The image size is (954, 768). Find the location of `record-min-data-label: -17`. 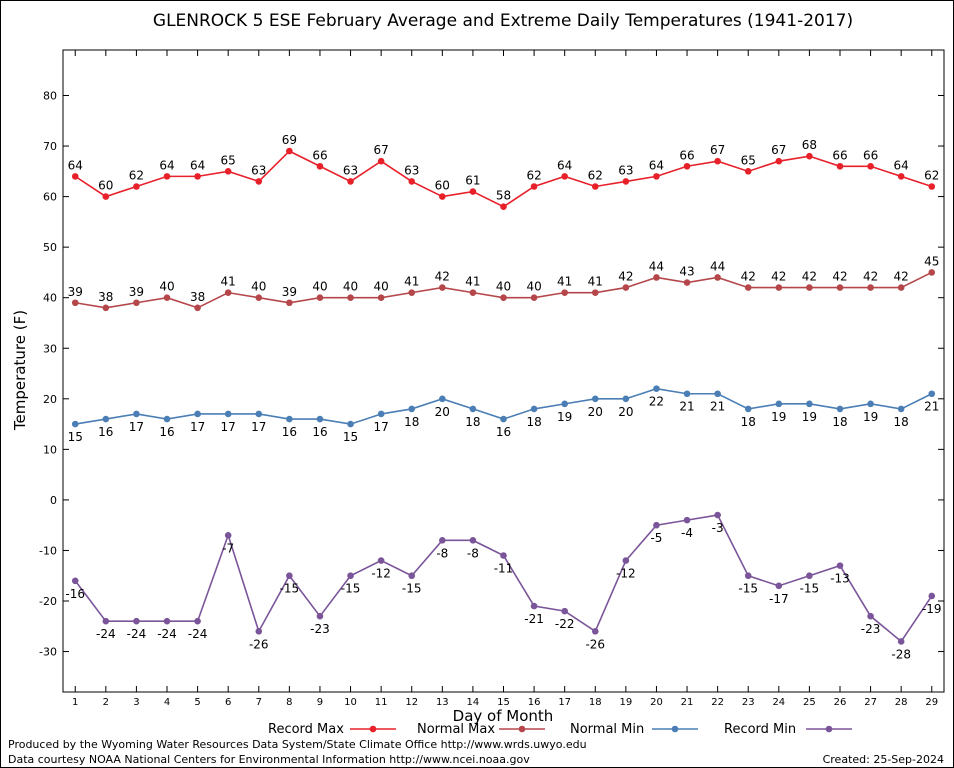

record-min-data-label: -17 is located at coordinates (779, 599).